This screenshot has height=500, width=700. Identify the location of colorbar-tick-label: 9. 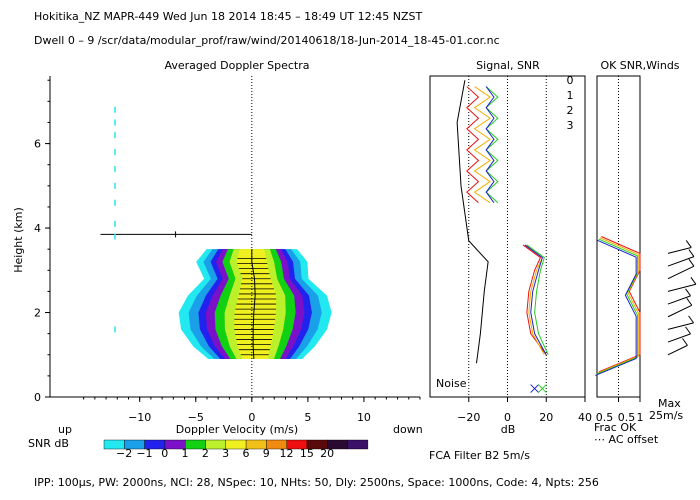
(266, 453).